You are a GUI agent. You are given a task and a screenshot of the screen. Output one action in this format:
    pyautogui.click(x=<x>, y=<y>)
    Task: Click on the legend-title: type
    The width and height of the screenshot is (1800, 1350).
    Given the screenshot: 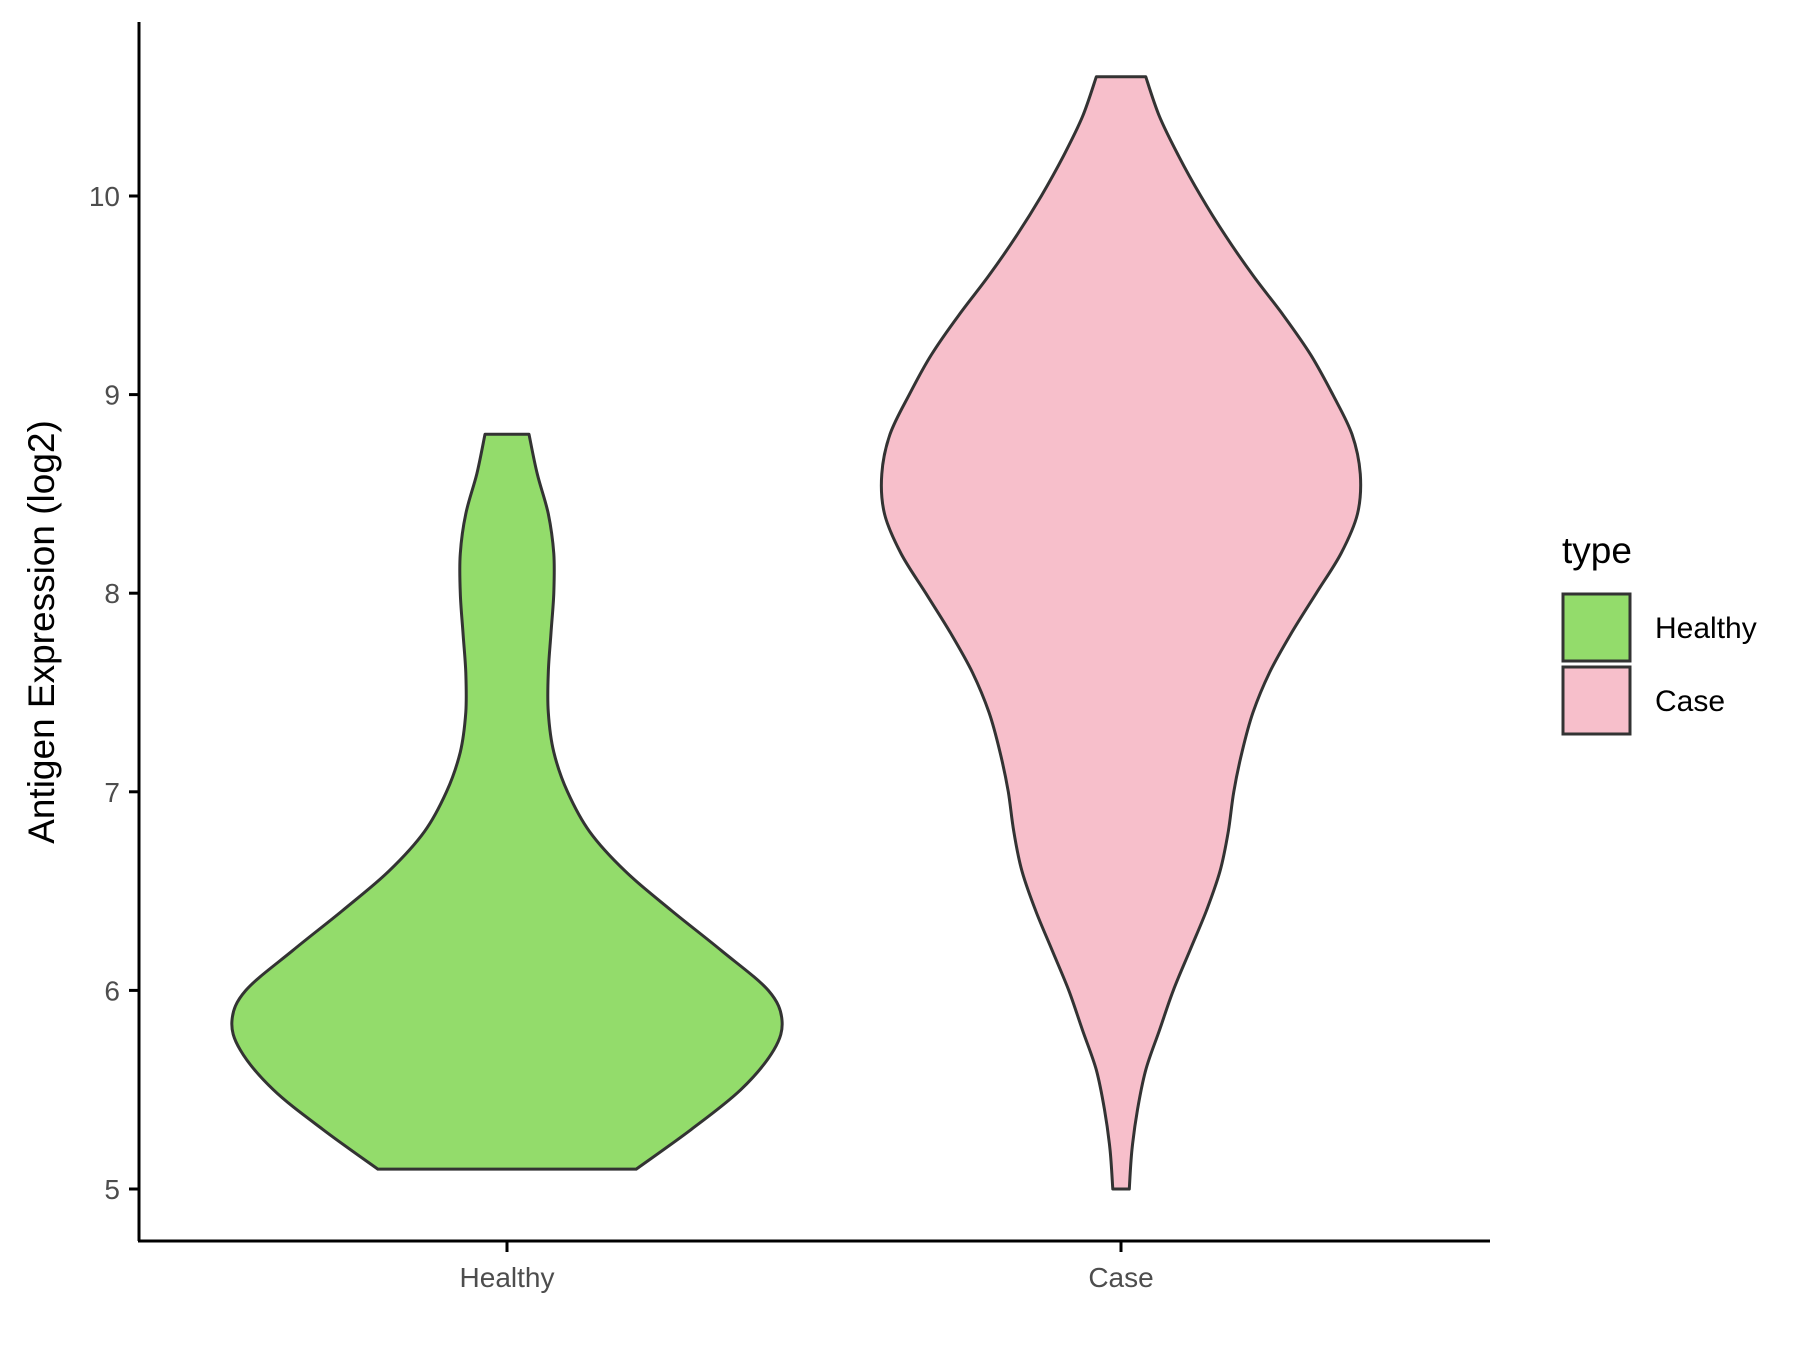 What is the action you would take?
    pyautogui.click(x=1597, y=550)
    